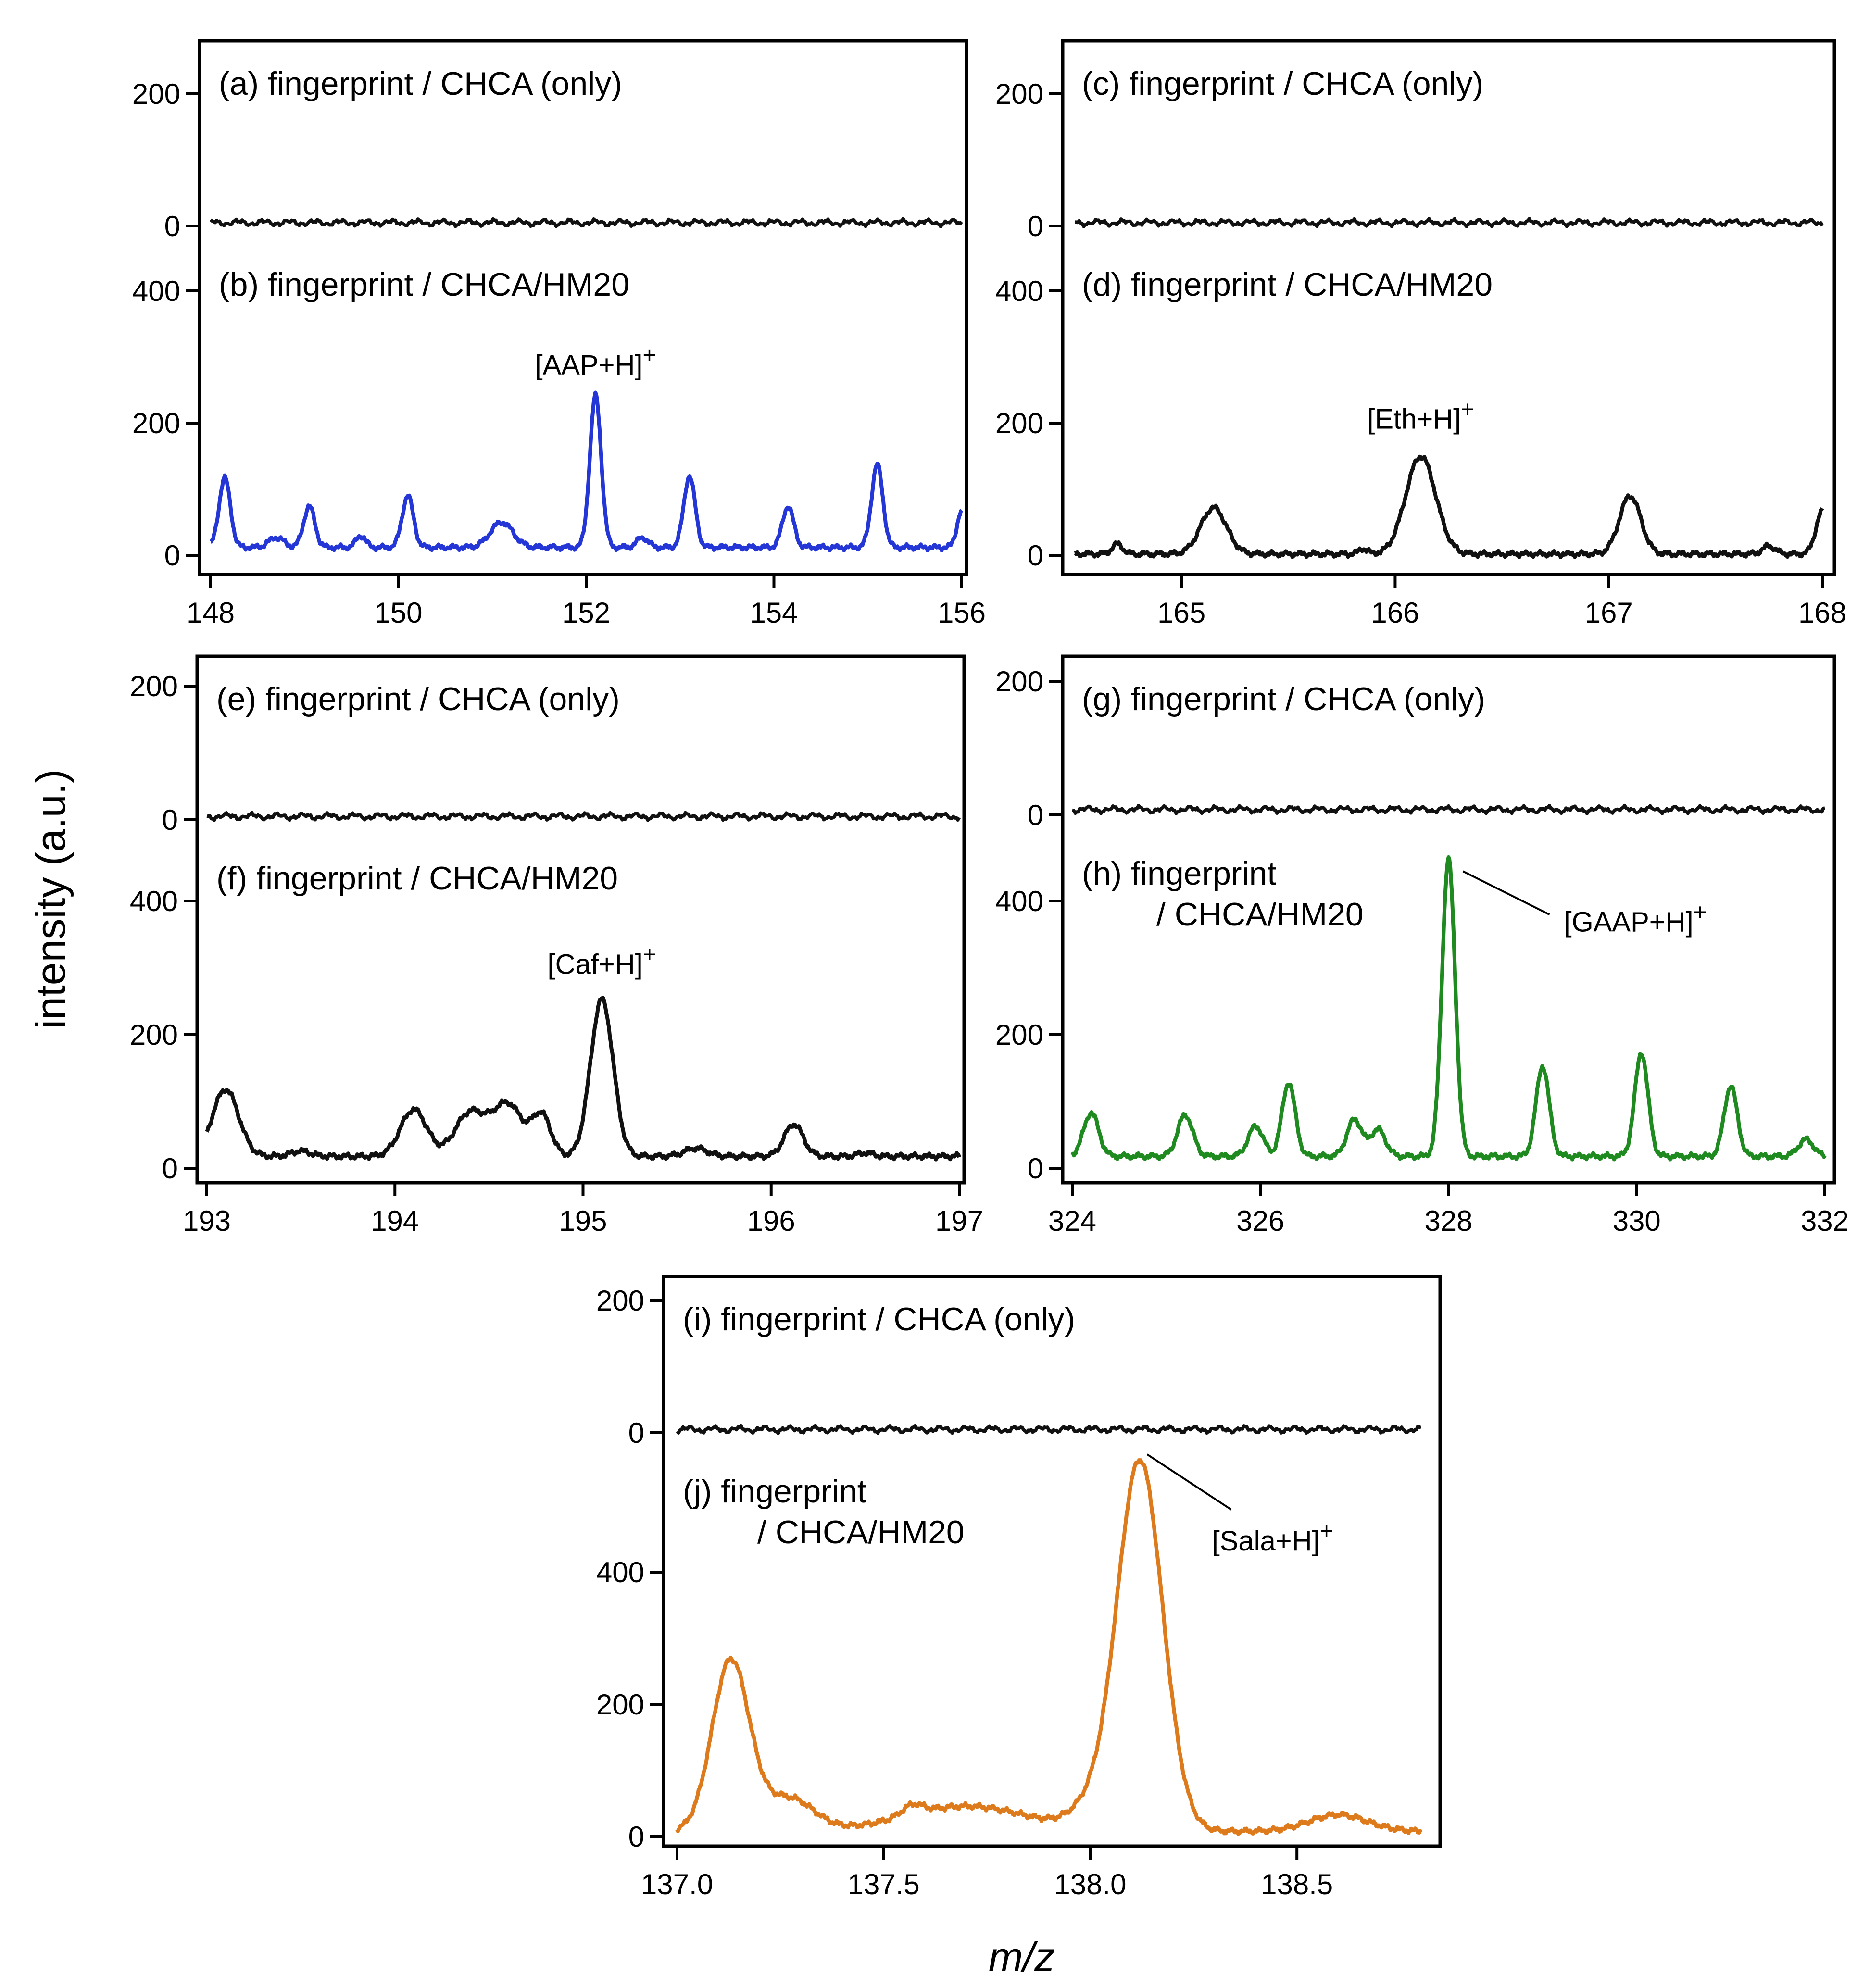  Describe the element at coordinates (959, 1221) in the screenshot. I see `x-tick-label: 197` at that location.